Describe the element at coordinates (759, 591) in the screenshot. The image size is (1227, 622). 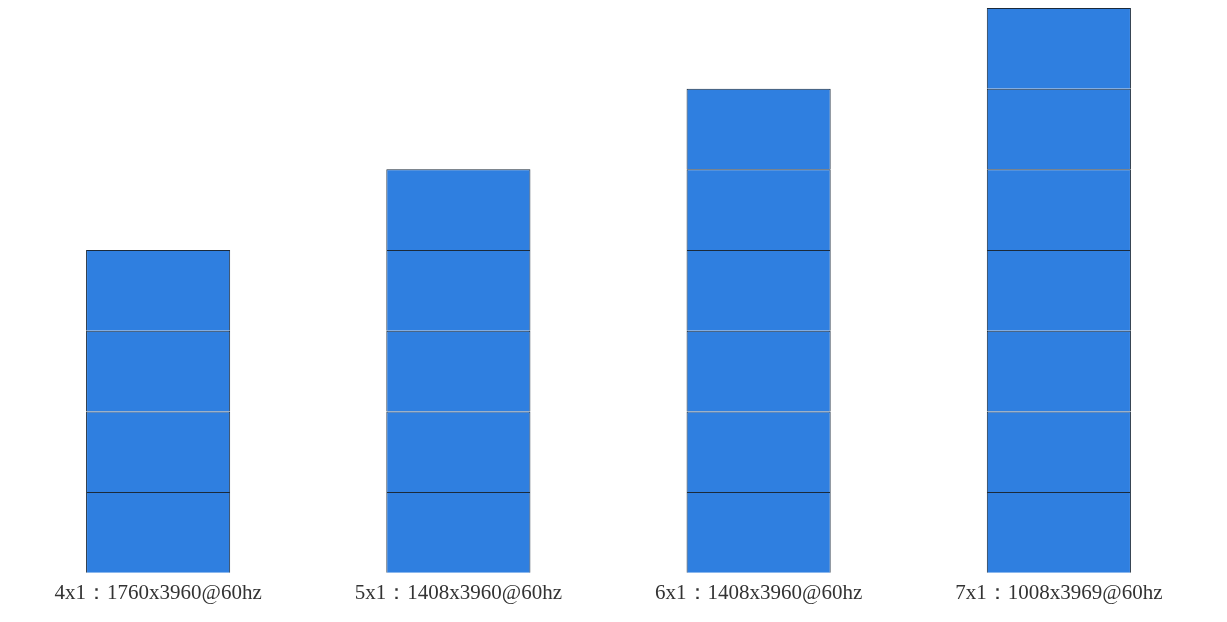
I see `x-tick-label: 6x1：1408x3960@60hz` at that location.